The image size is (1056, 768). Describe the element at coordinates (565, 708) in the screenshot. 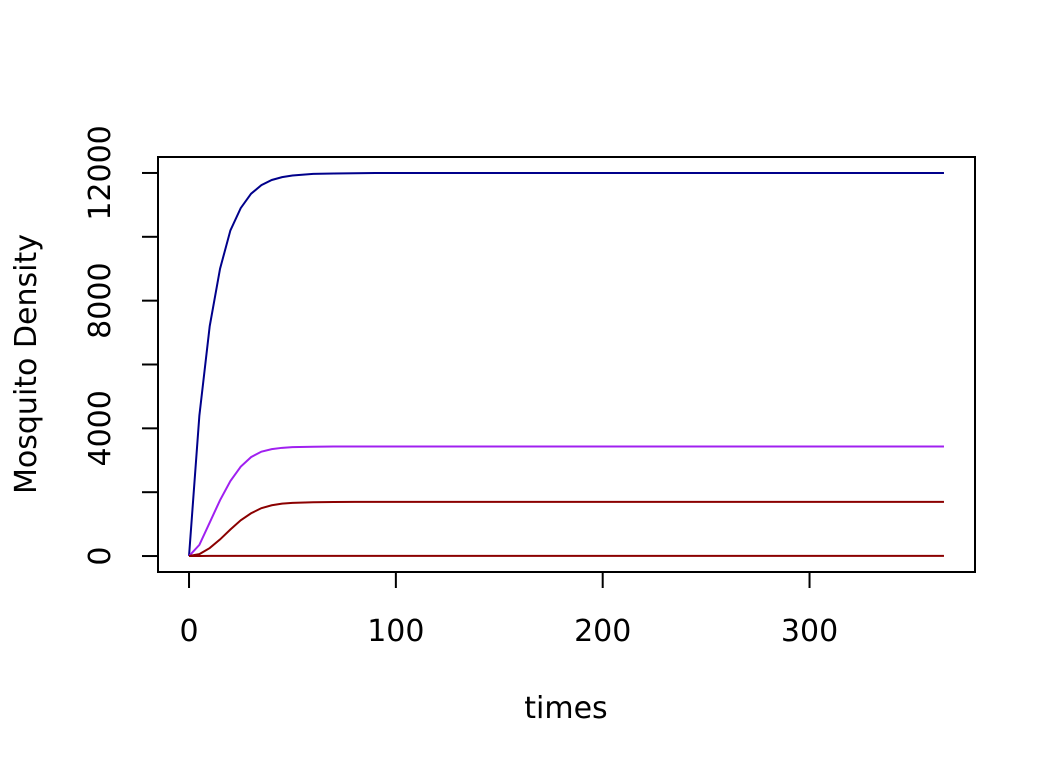

I see `x-axis-title: times` at that location.